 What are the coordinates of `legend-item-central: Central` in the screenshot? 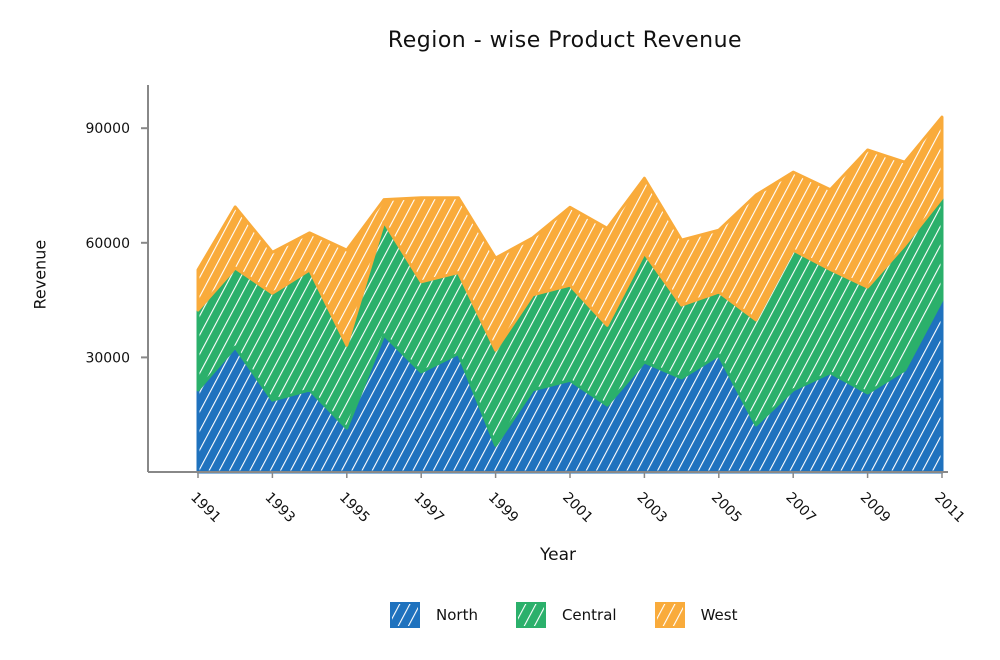 It's located at (566, 615).